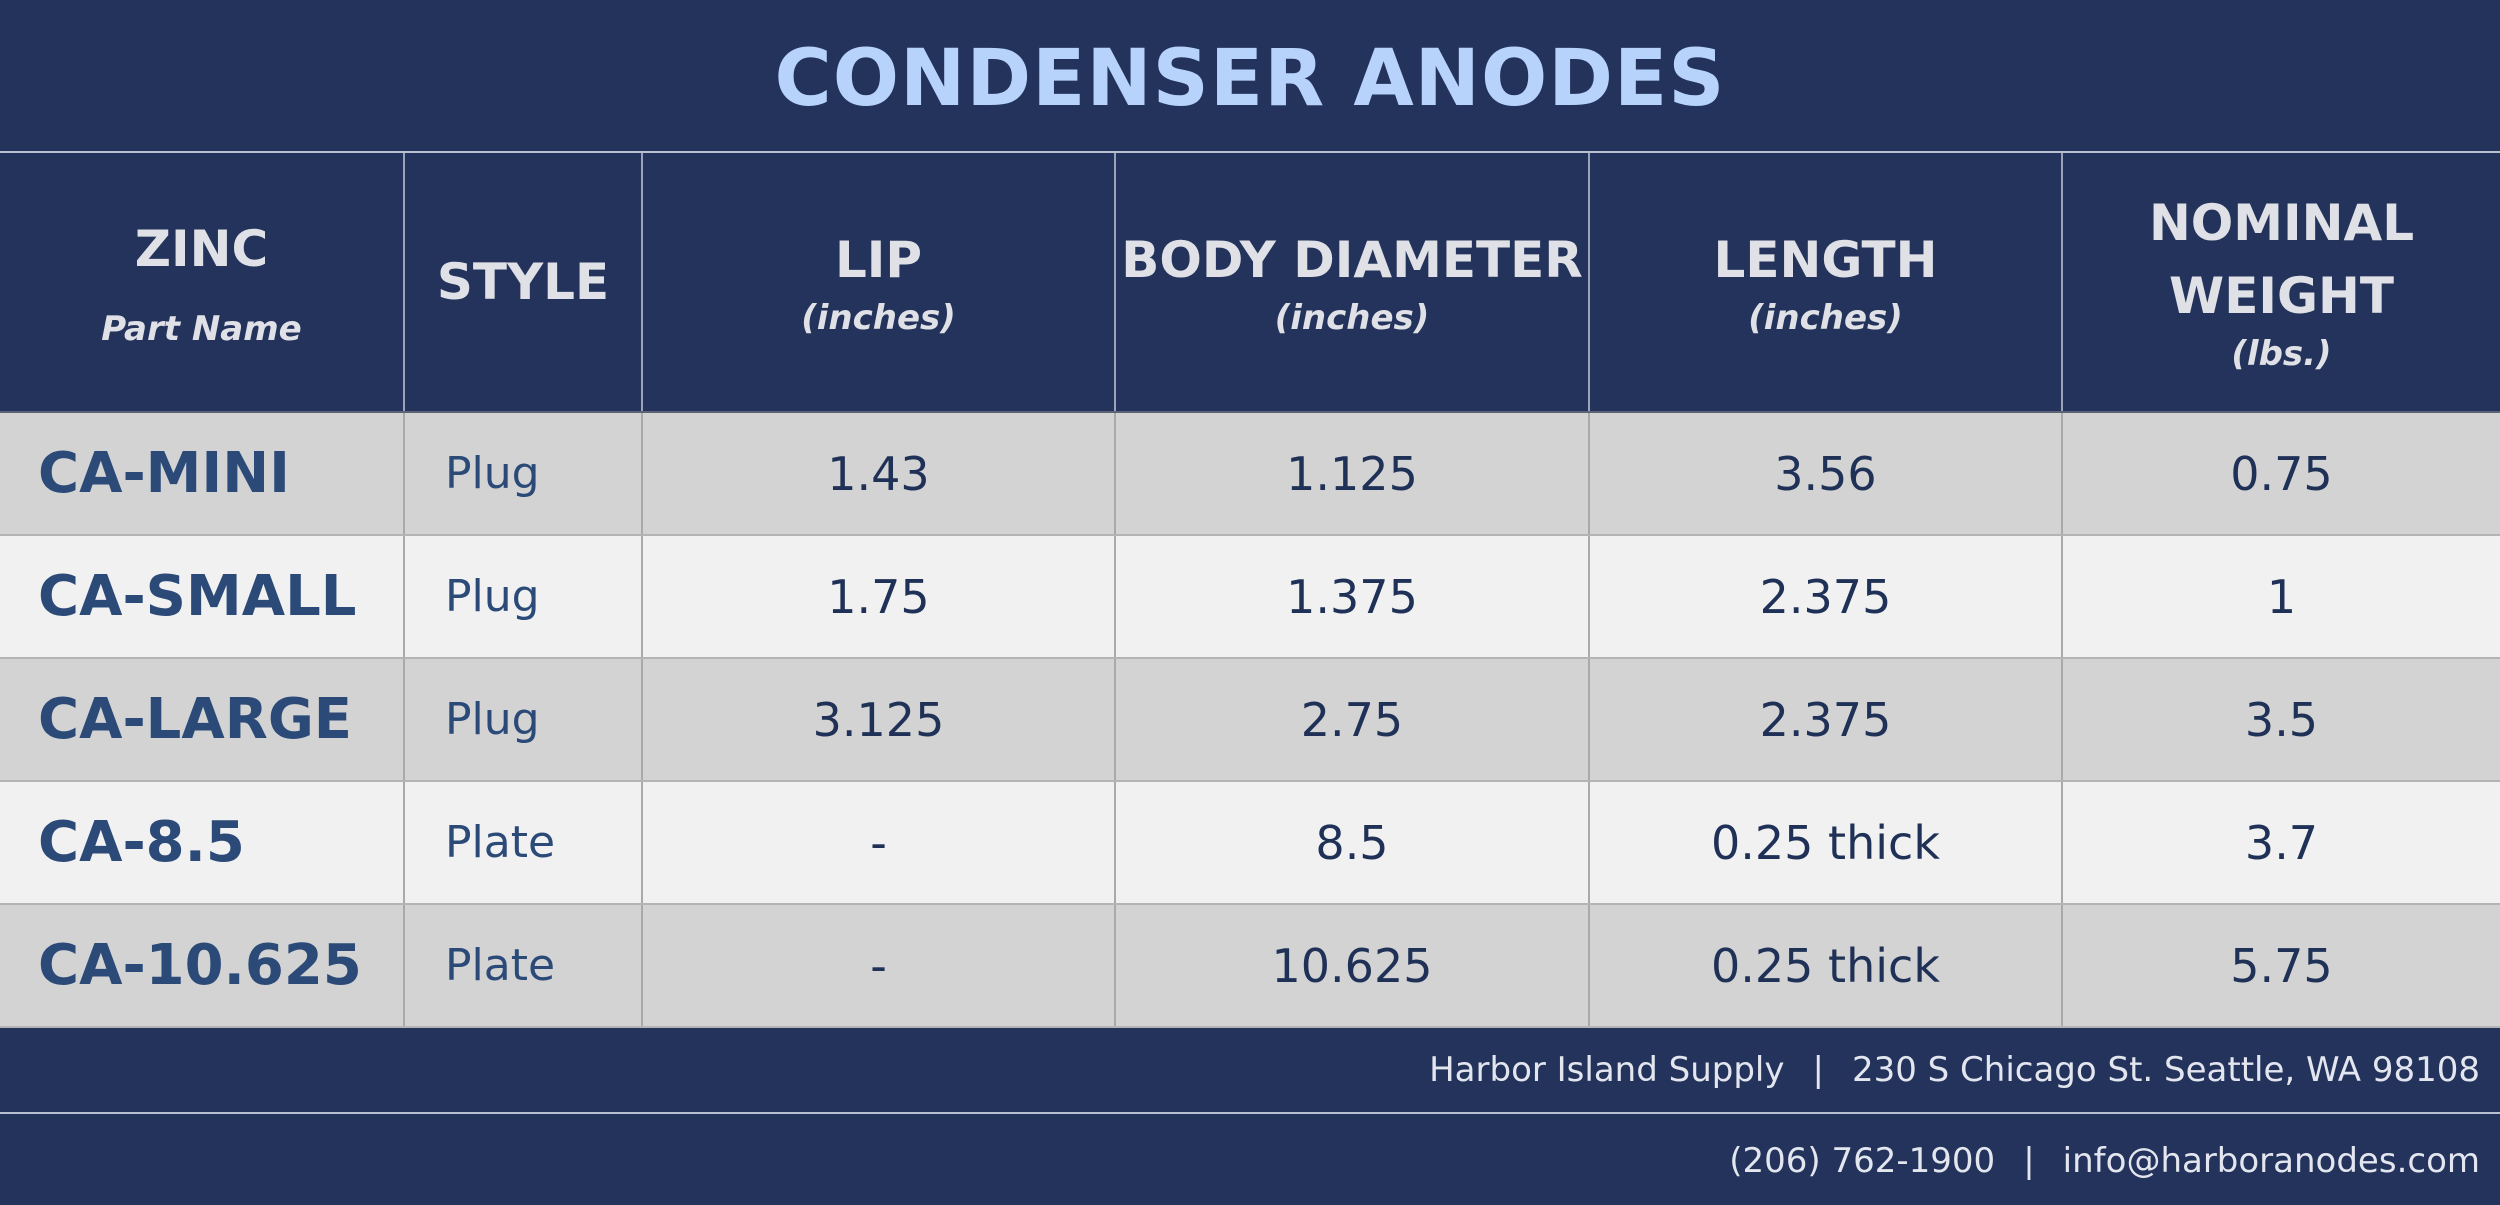  What do you see at coordinates (2280, 597) in the screenshot?
I see `weight-cell: 1` at bounding box center [2280, 597].